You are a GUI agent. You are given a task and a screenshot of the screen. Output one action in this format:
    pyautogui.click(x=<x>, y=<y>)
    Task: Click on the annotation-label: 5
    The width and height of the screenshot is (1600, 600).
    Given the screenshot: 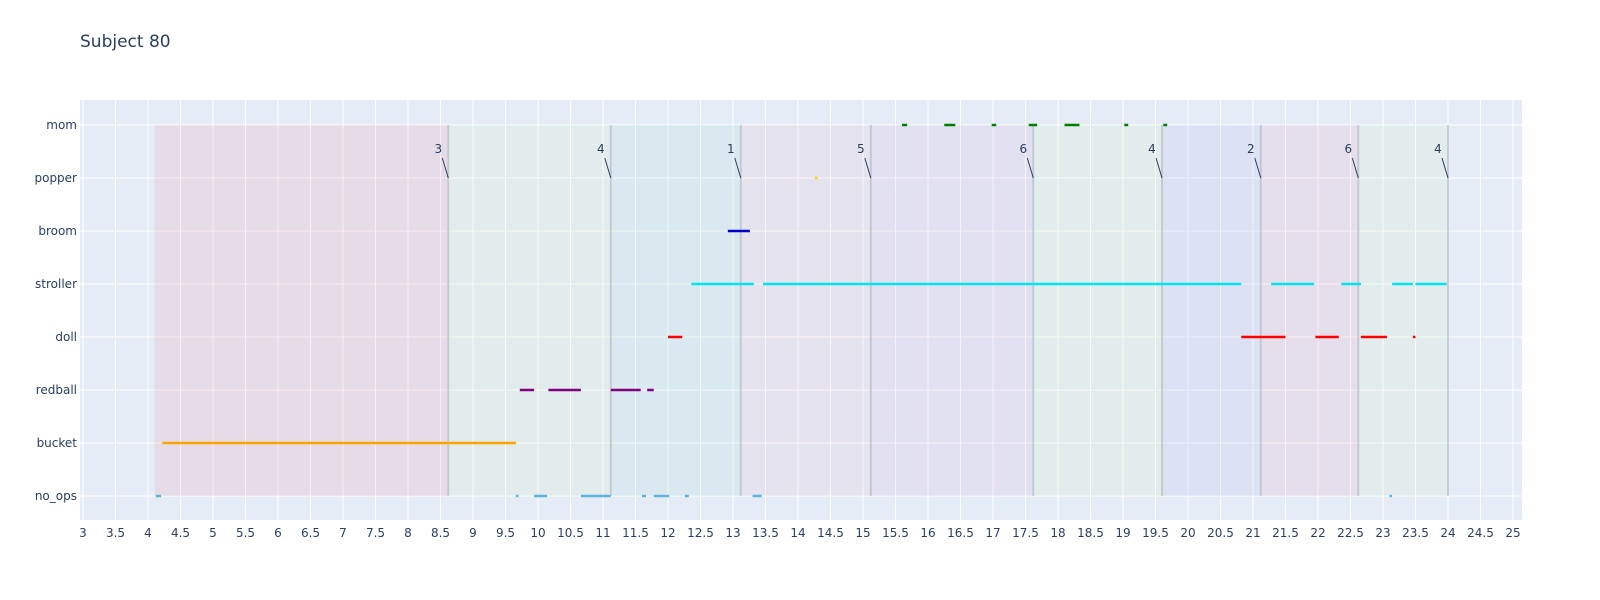 What is the action you would take?
    pyautogui.click(x=861, y=149)
    